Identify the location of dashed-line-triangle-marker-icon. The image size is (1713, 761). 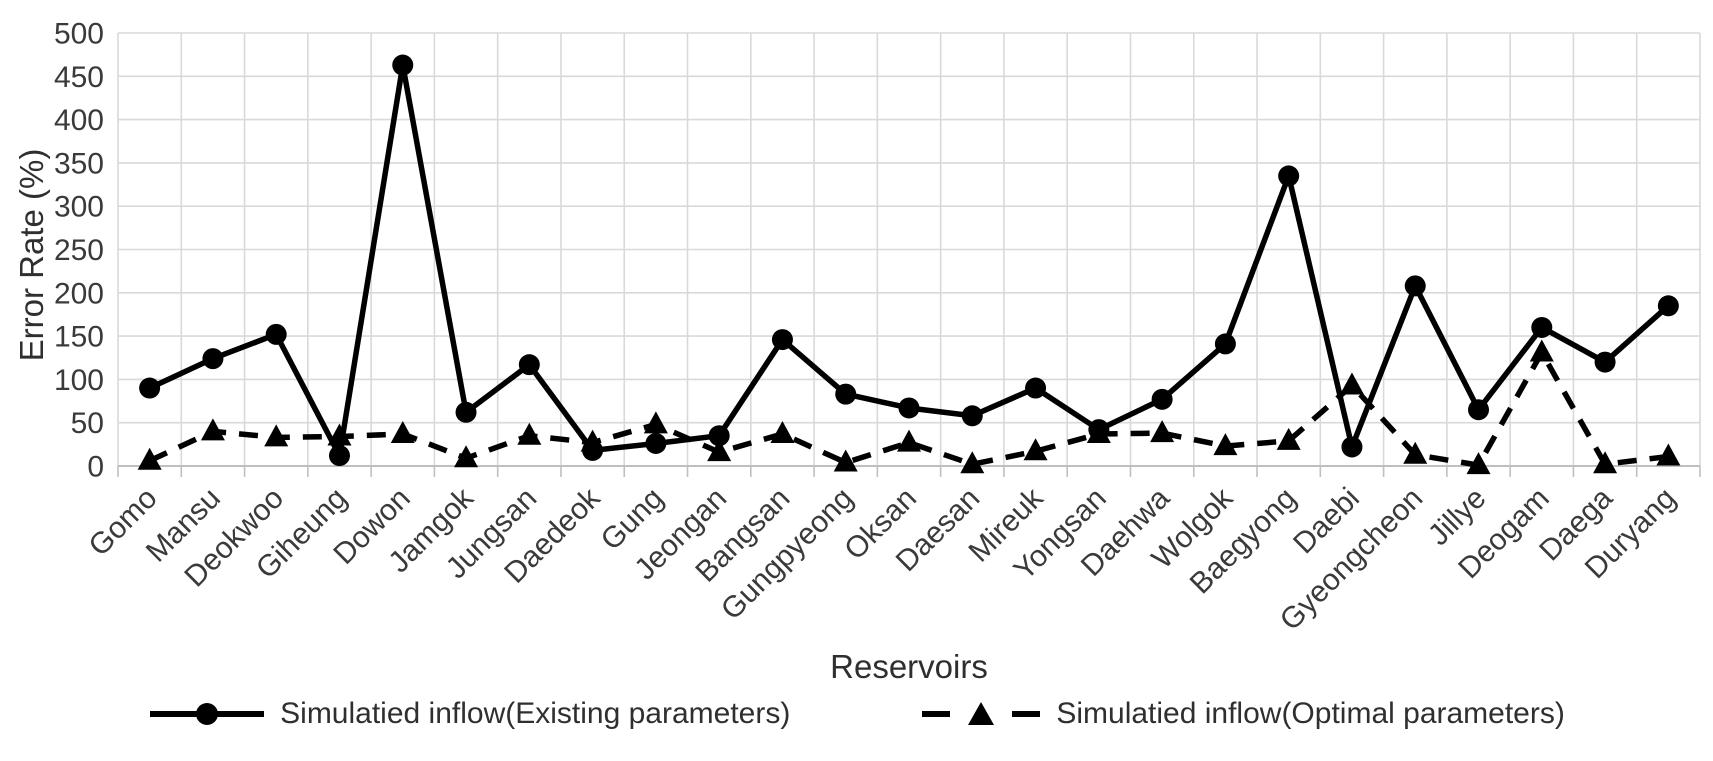
(981, 713).